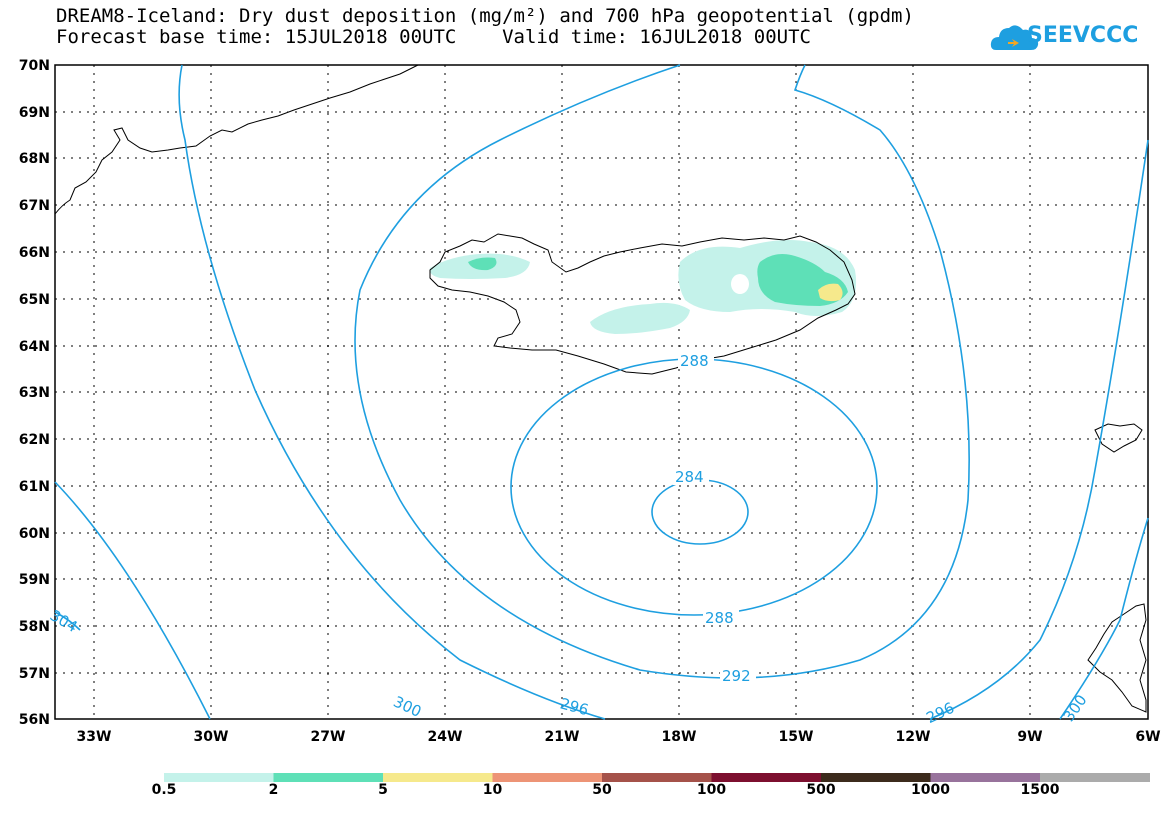  I want to click on lon-label: 24W, so click(445, 737).